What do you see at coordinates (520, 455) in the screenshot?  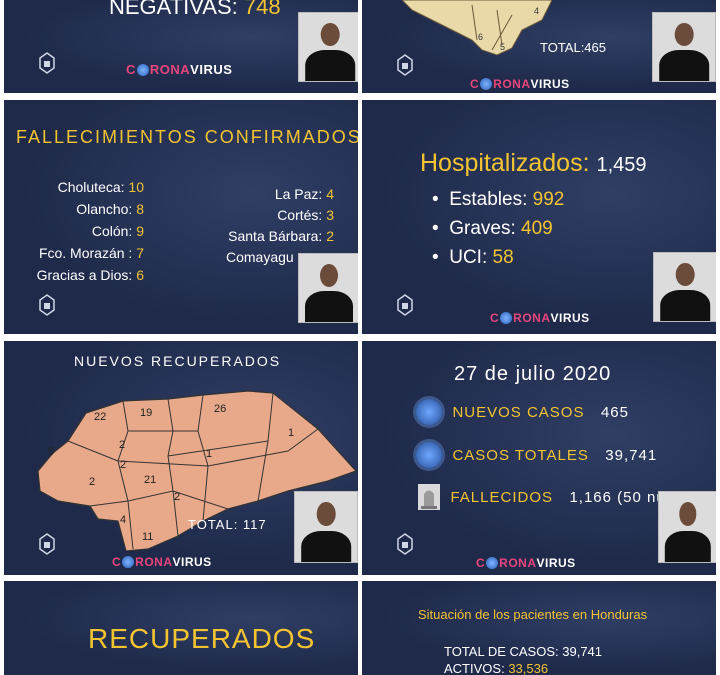 I see `summary-label: CASOS TOTALES` at bounding box center [520, 455].